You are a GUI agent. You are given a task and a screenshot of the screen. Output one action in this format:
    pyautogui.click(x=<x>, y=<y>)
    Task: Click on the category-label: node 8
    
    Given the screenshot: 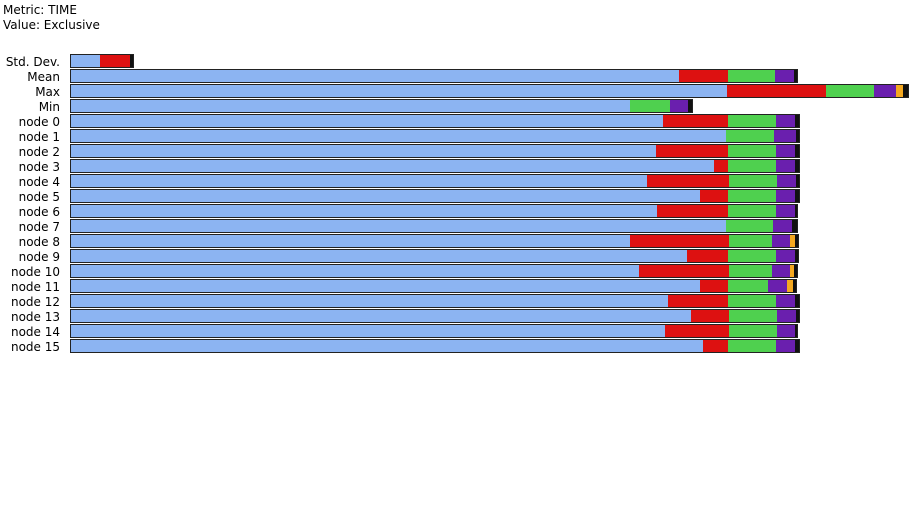 What is the action you would take?
    pyautogui.click(x=39, y=242)
    